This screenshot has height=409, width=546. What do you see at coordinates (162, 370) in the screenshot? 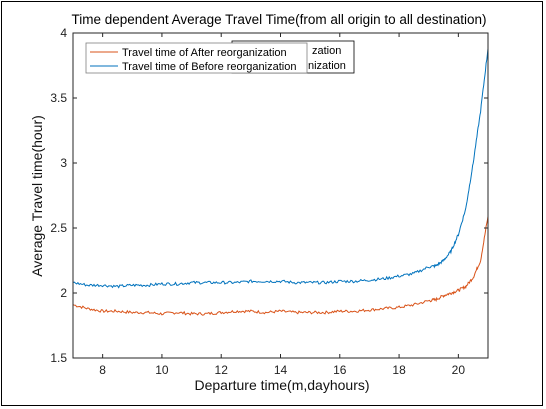
I see `x-tick-label: 10` at bounding box center [162, 370].